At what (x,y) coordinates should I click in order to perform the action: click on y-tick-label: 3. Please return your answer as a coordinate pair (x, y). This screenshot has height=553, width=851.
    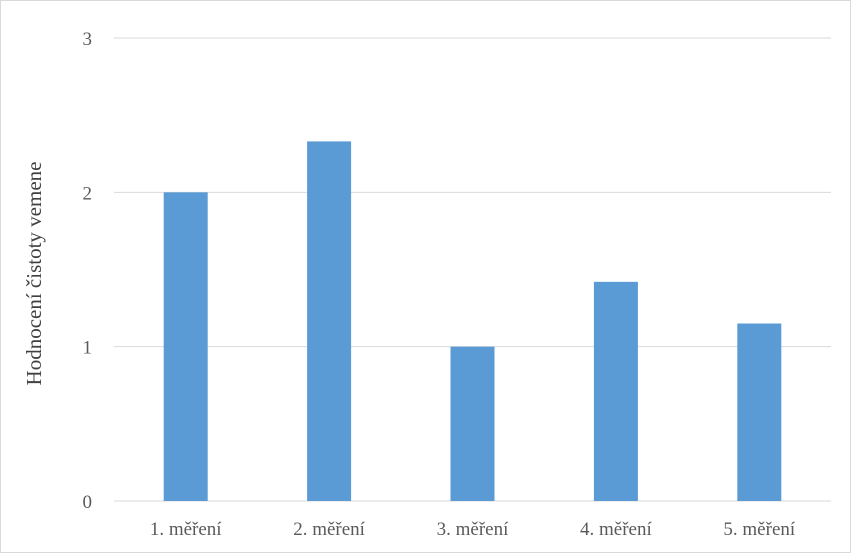
    Looking at the image, I should click on (88, 39).